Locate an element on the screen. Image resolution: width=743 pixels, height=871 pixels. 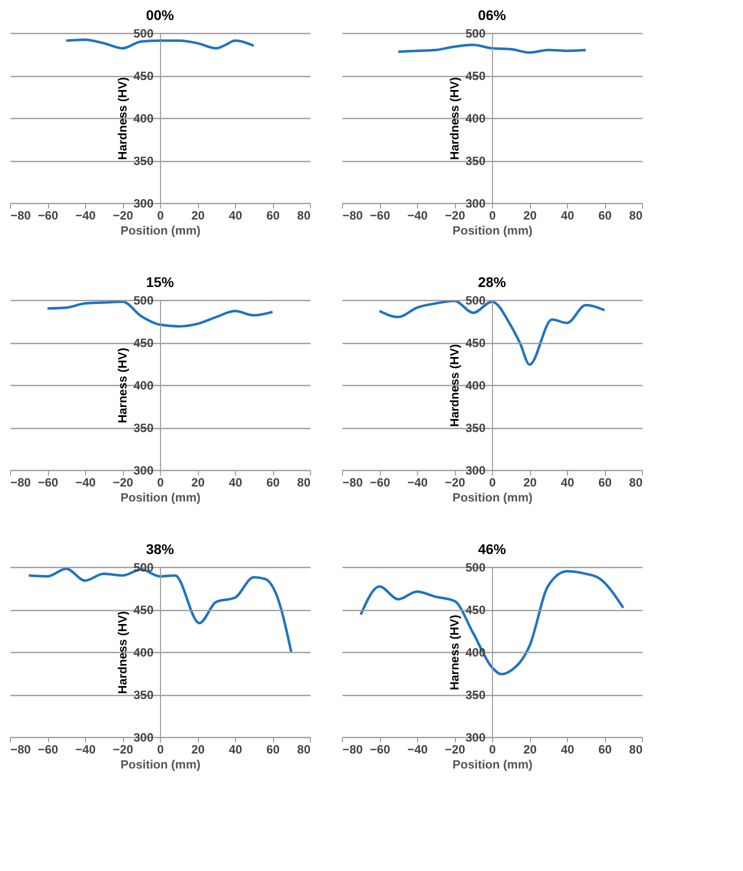
chart-title: 38% is located at coordinates (160, 549).